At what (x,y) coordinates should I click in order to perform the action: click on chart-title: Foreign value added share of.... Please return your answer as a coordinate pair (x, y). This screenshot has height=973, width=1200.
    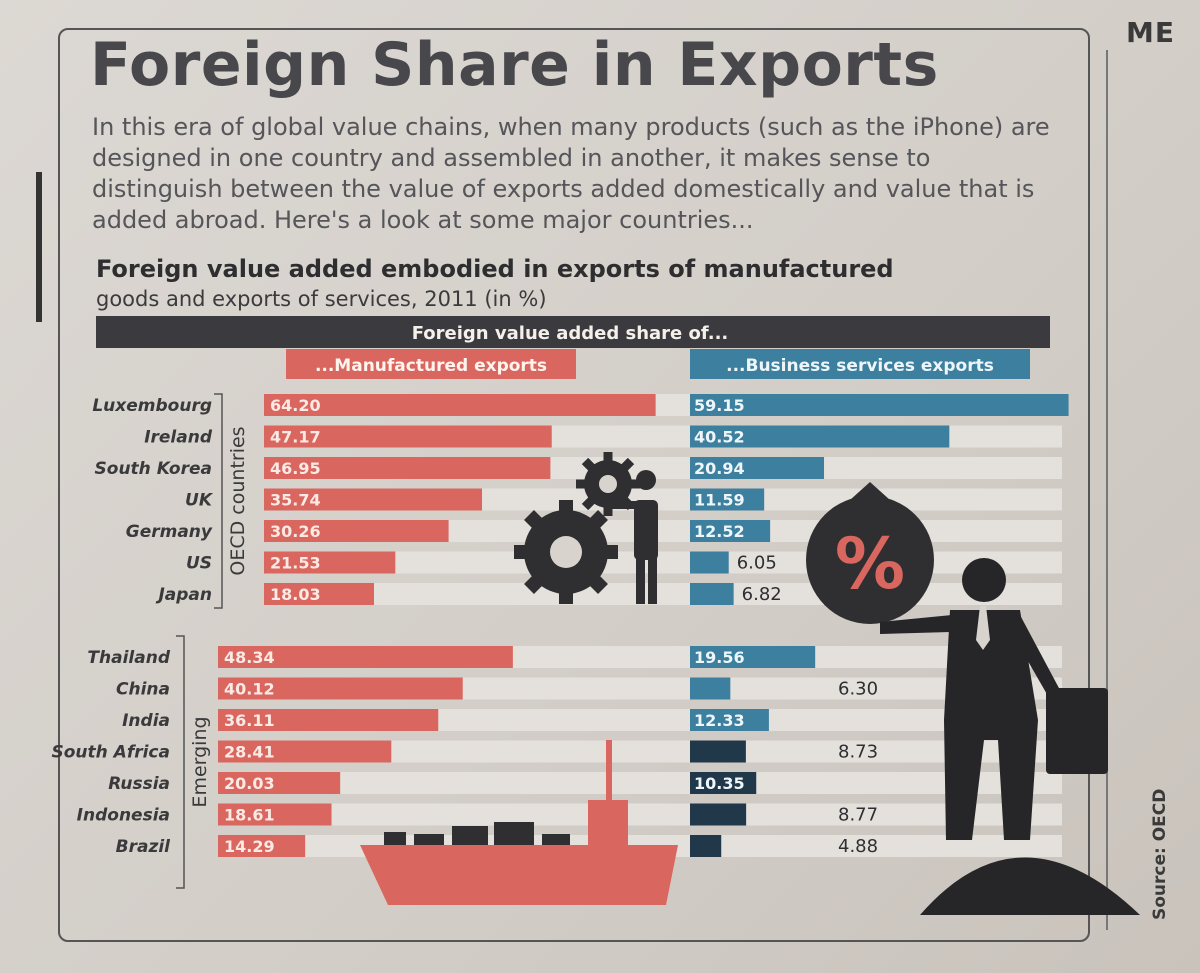
    Looking at the image, I should click on (570, 333).